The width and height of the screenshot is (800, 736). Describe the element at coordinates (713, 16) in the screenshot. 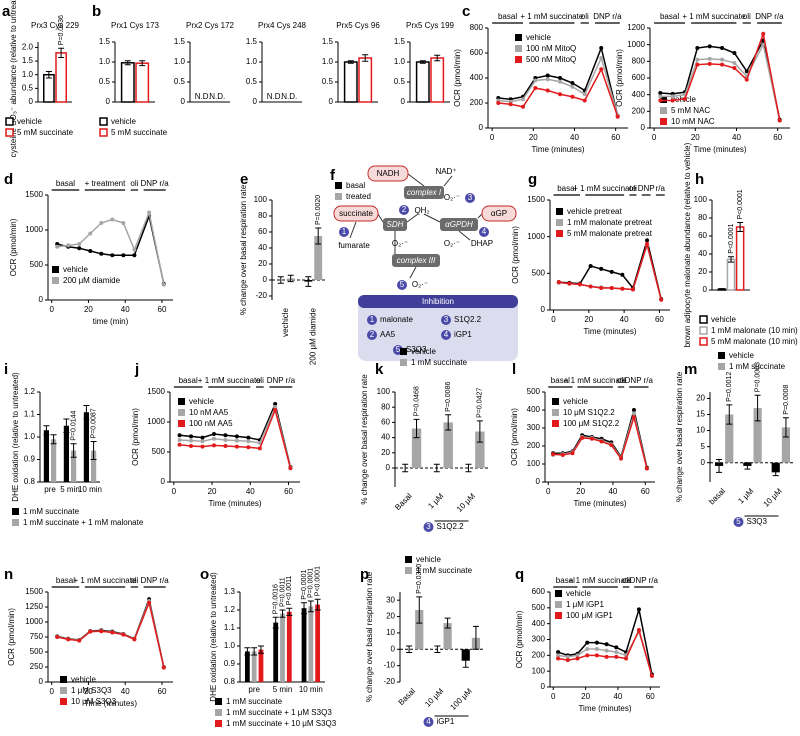

I see `phase-label: + 1 mM succinate` at that location.